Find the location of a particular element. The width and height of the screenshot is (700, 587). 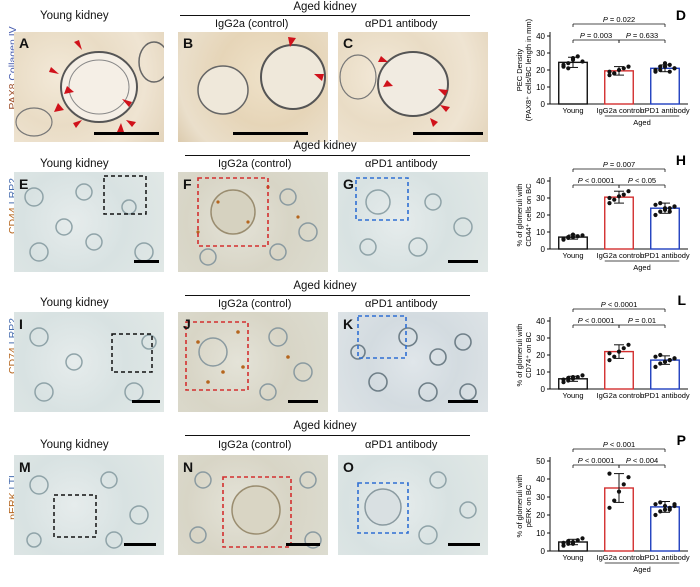

scale-bar-C is located at coordinates (448, 133).